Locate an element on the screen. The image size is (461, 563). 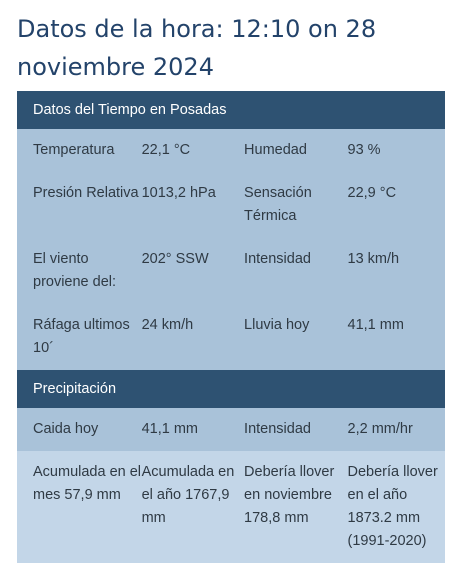
weather-section-header: Datos del Tiempo en Posadas is located at coordinates (231, 110).